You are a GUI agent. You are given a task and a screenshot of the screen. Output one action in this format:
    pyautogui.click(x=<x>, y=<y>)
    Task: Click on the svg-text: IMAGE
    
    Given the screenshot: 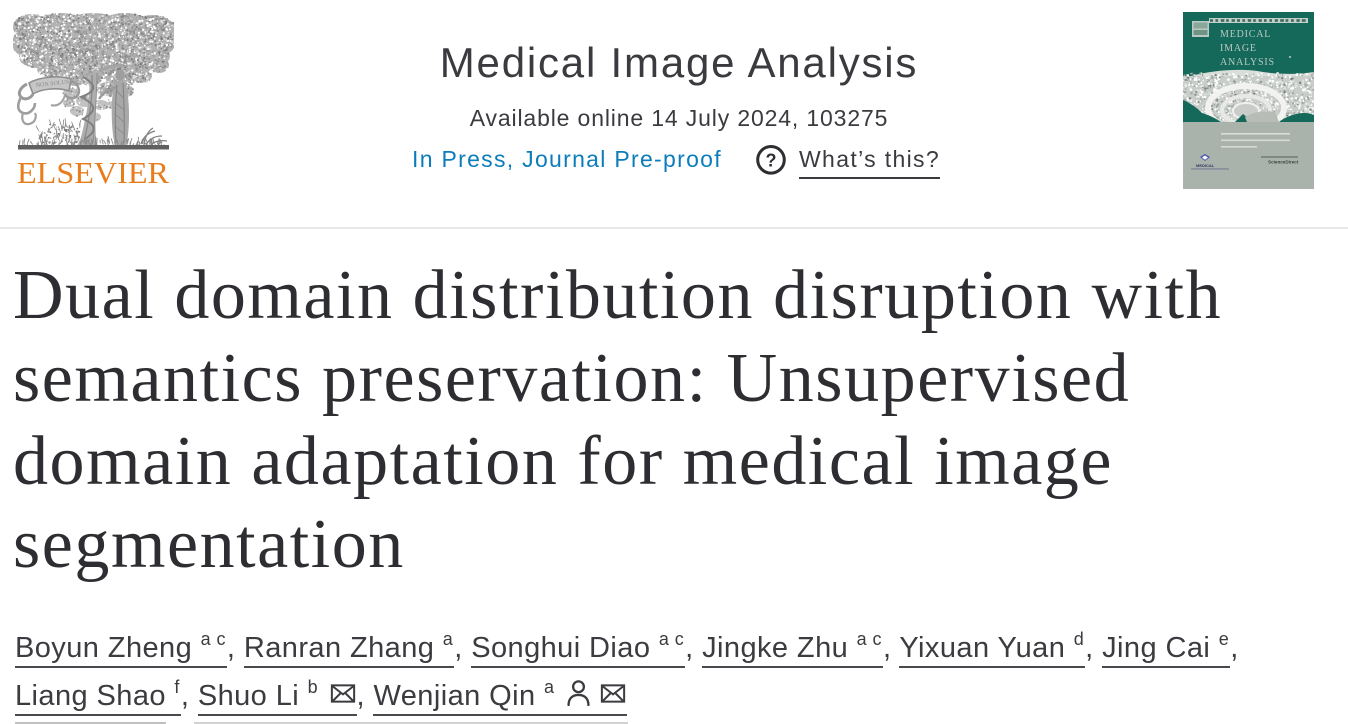 What is the action you would take?
    pyautogui.click(x=1238, y=48)
    